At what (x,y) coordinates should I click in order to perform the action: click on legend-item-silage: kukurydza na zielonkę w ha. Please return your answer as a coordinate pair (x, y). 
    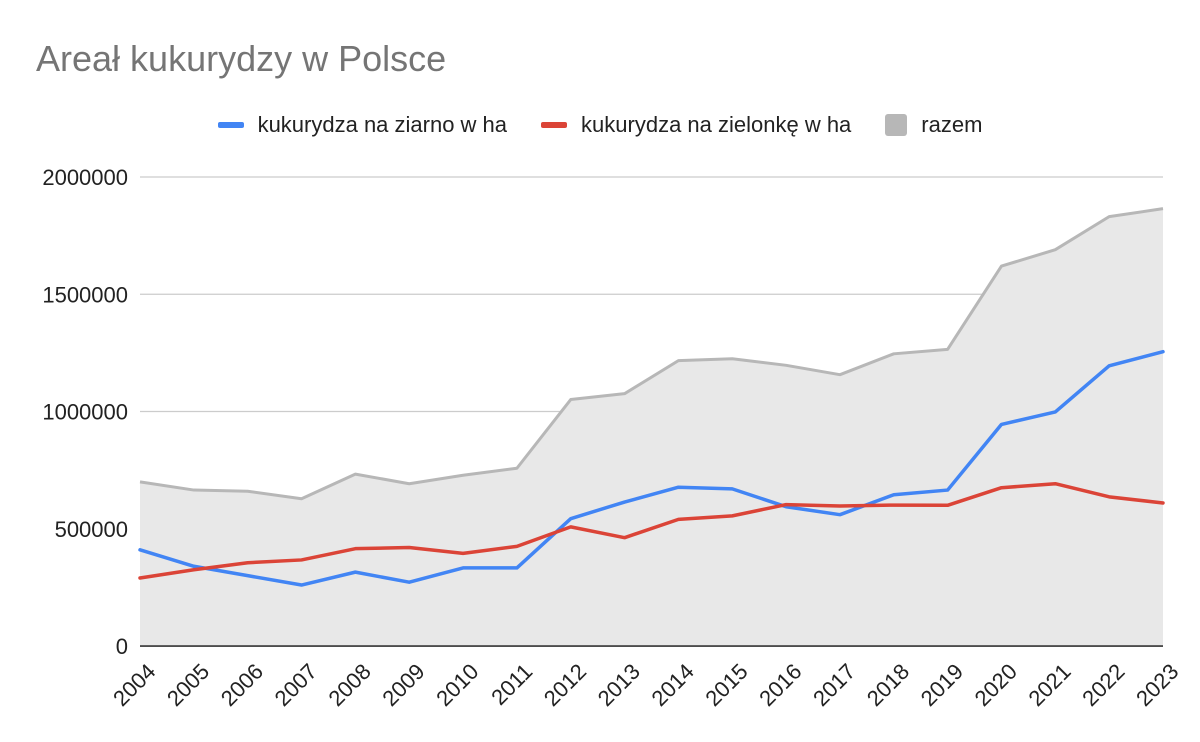
    Looking at the image, I should click on (696, 125).